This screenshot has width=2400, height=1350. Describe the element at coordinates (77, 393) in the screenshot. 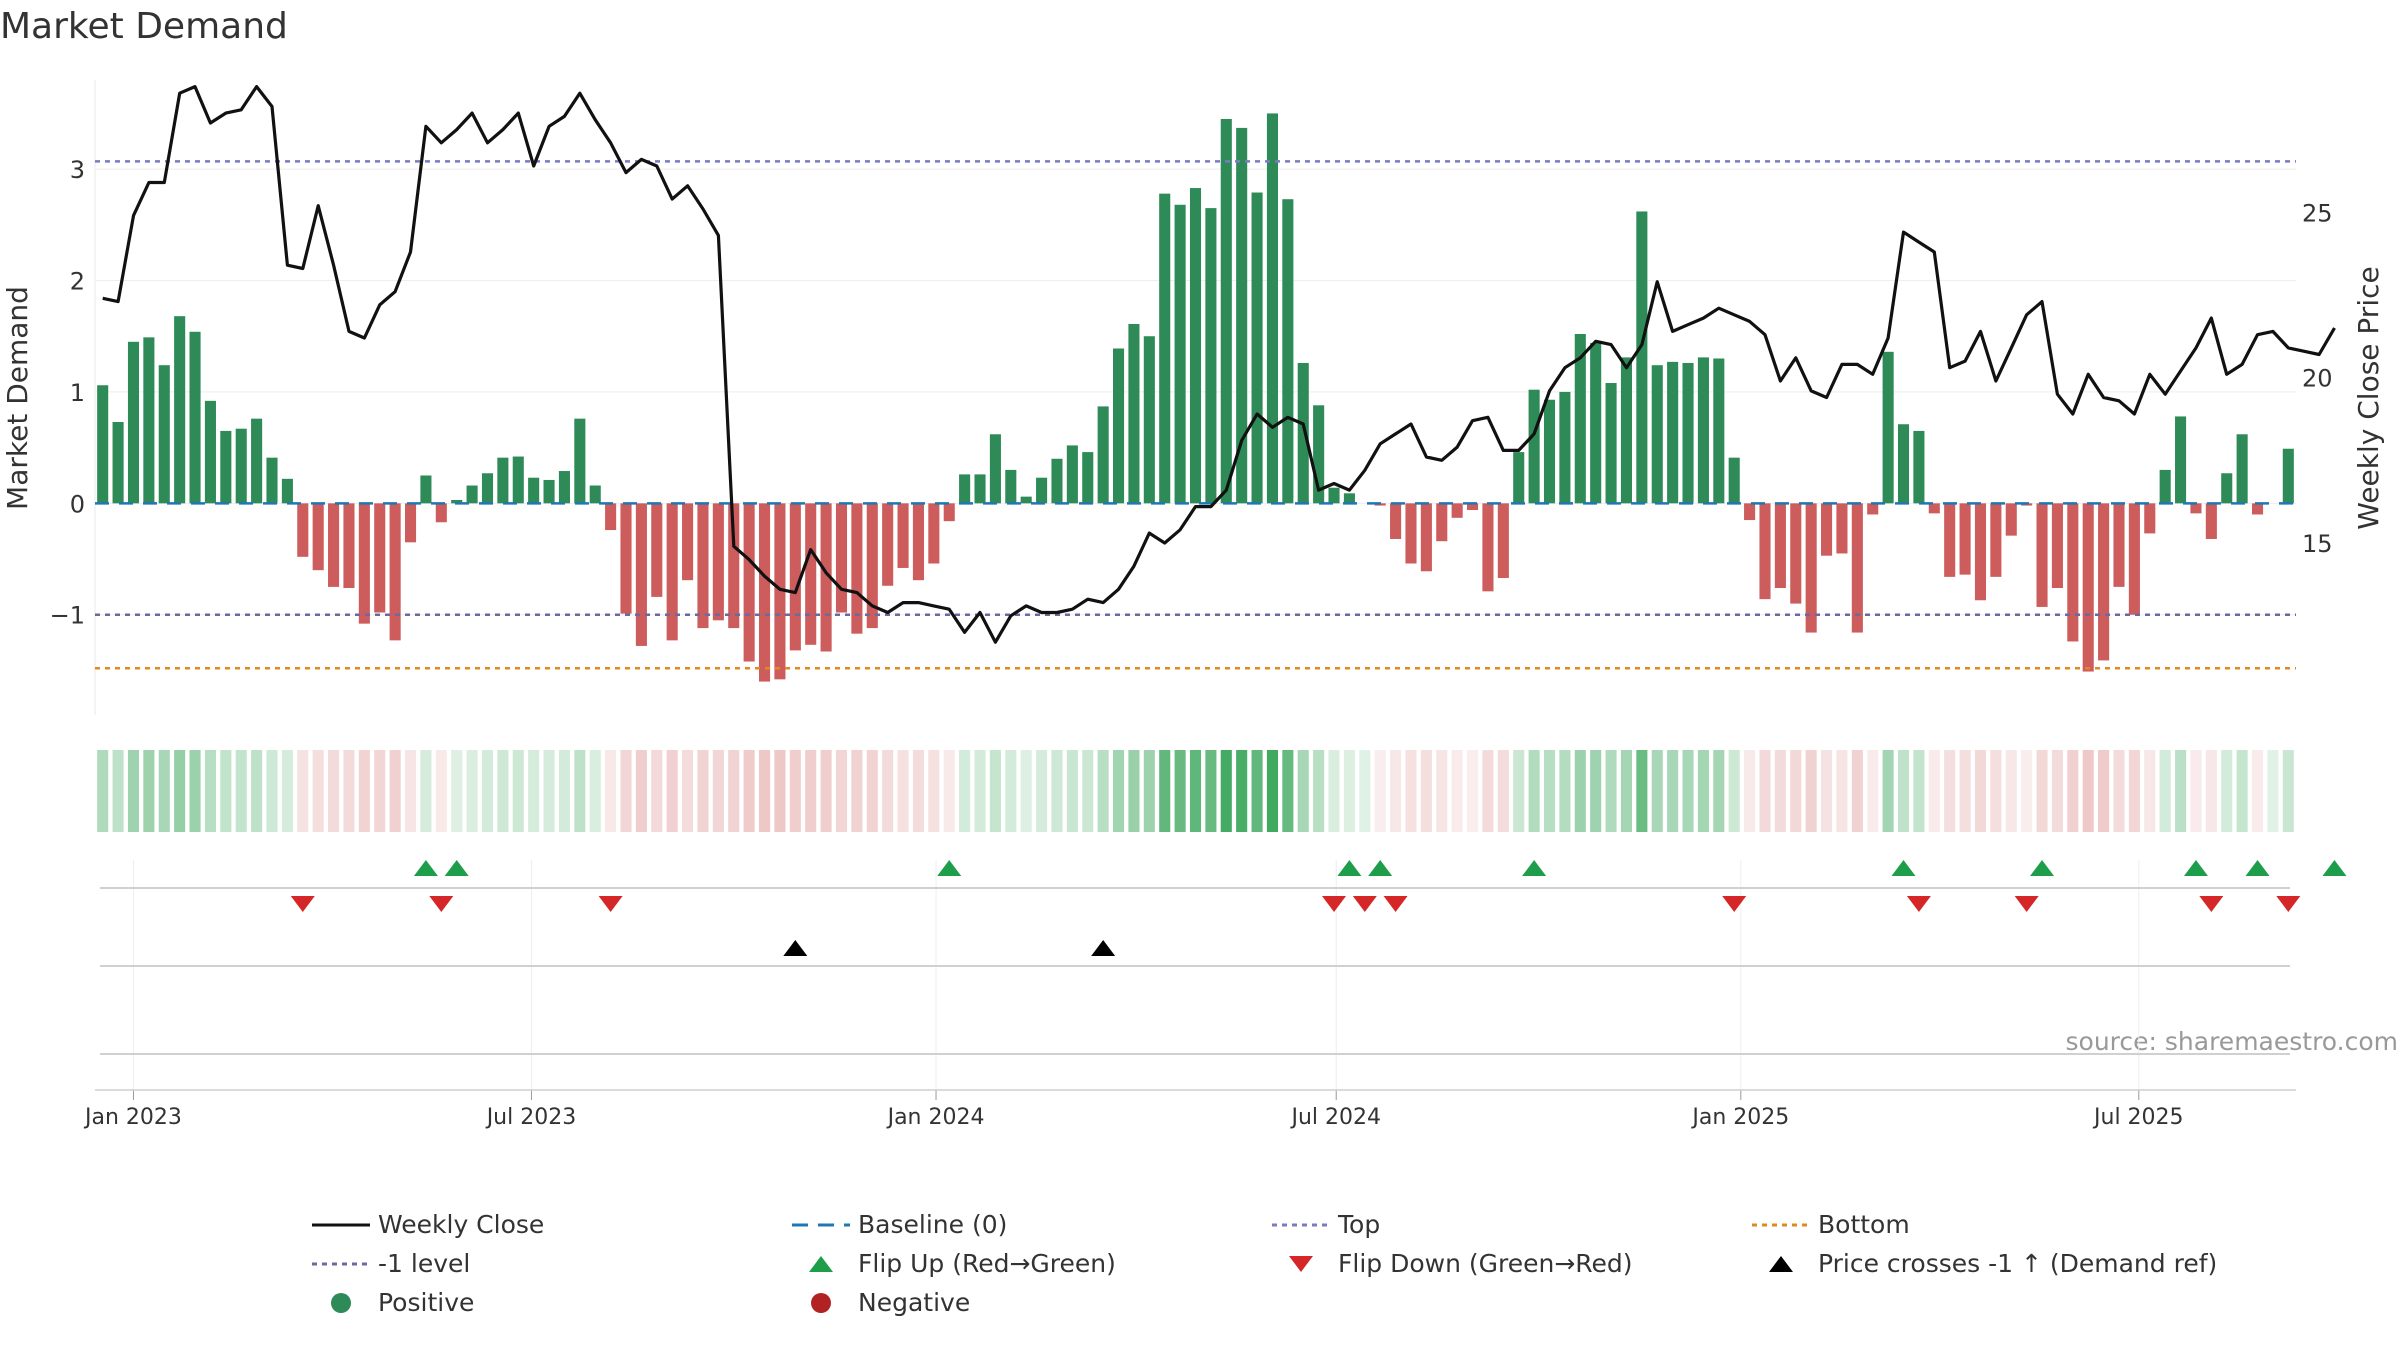

I see `y-tick-label: 1` at that location.